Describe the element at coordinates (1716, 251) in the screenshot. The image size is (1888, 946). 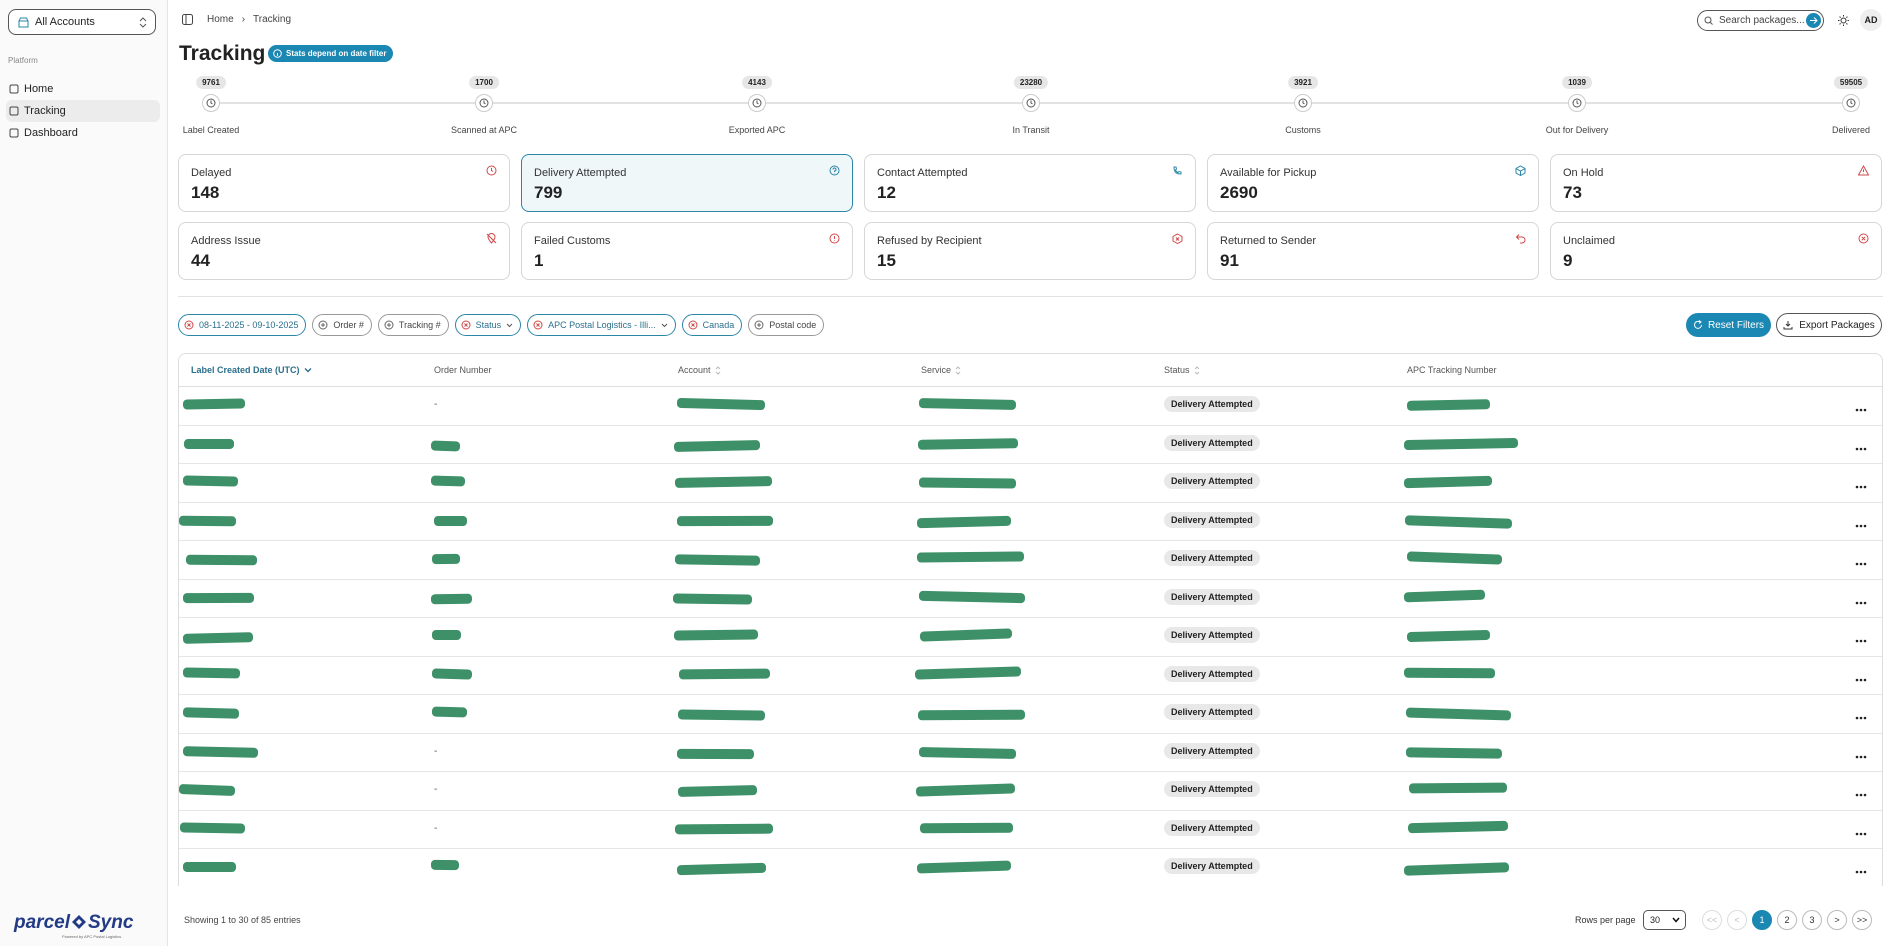
I see `status-card: Unclaimed 9` at that location.